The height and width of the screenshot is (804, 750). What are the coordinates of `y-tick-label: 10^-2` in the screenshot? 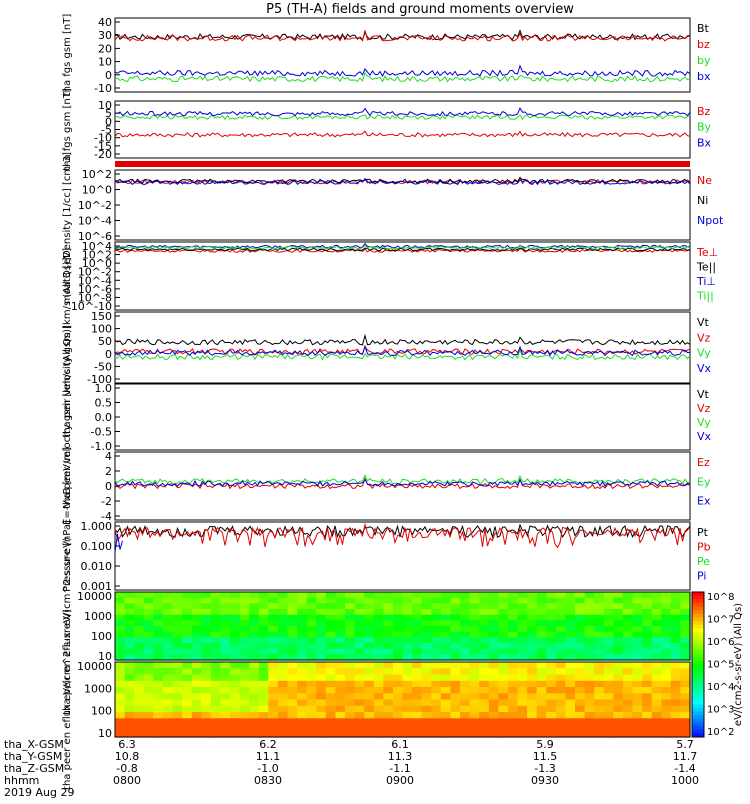 It's located at (95, 205).